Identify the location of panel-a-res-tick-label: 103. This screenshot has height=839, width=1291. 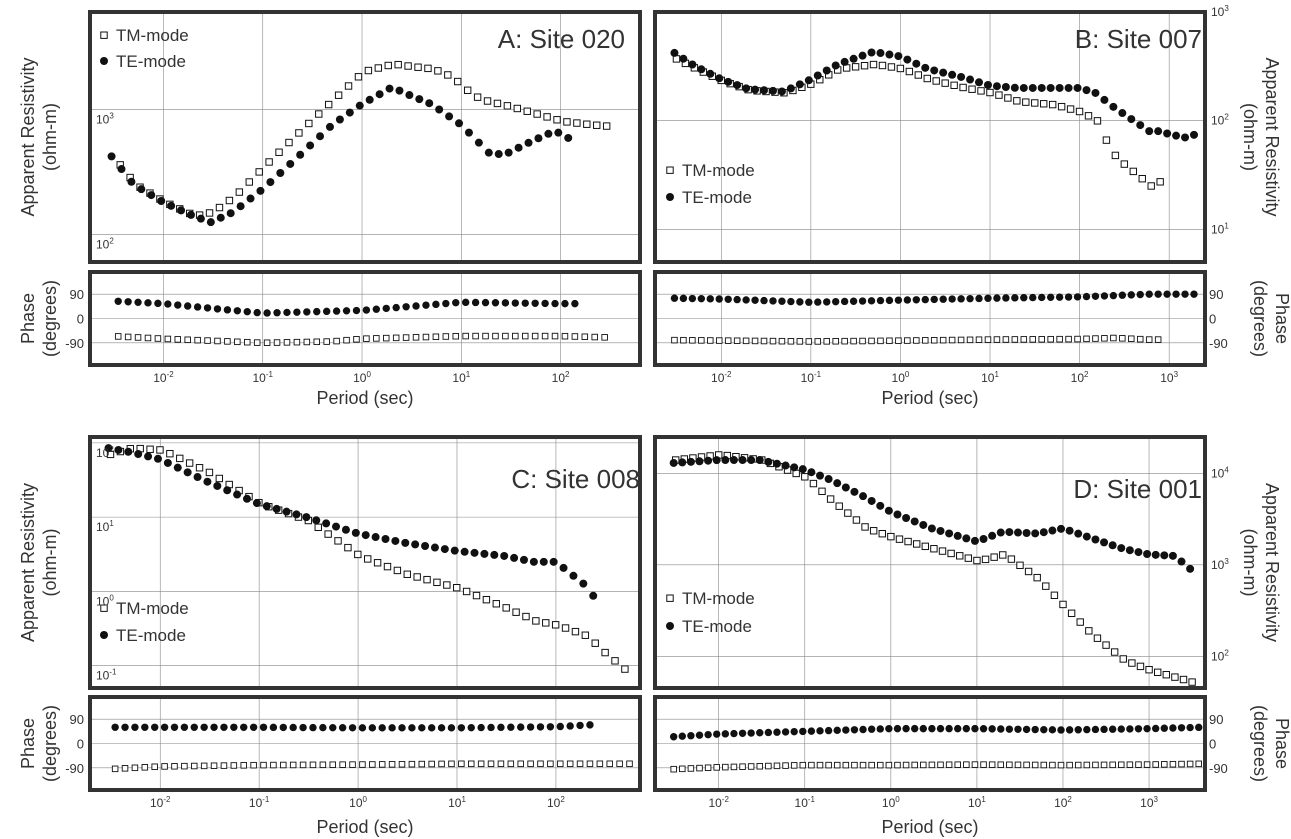
(105, 118).